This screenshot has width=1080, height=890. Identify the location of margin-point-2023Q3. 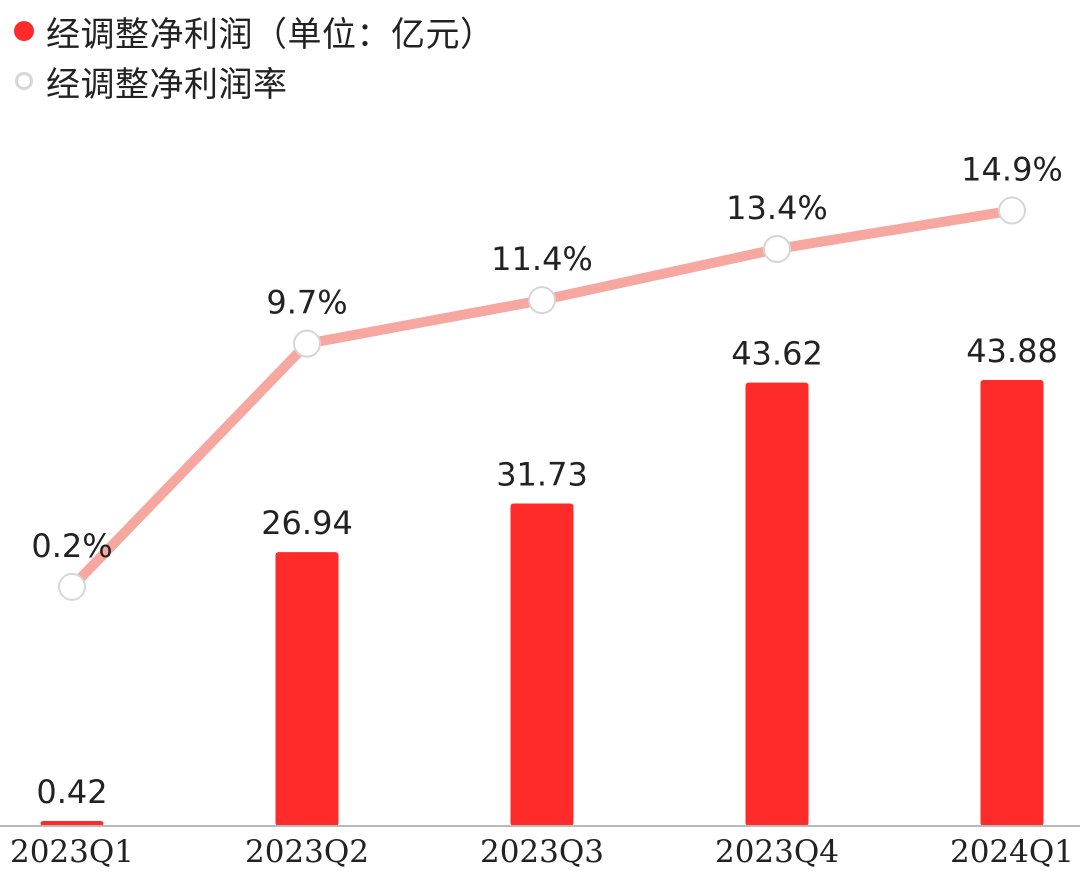
(542, 300).